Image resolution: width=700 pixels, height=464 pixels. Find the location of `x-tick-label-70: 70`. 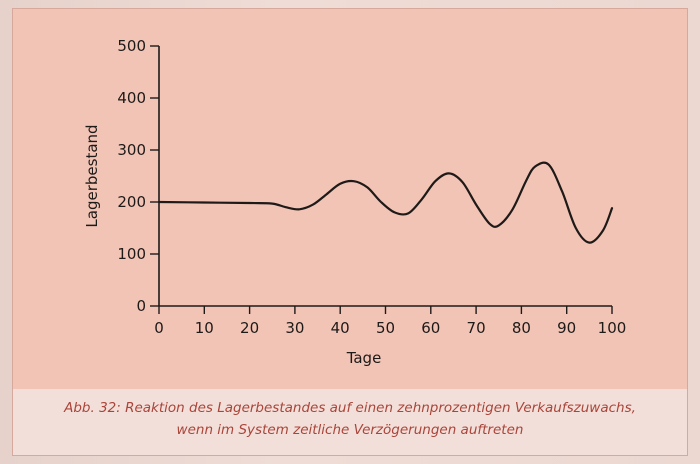

x-tick-label-70: 70 is located at coordinates (476, 328).